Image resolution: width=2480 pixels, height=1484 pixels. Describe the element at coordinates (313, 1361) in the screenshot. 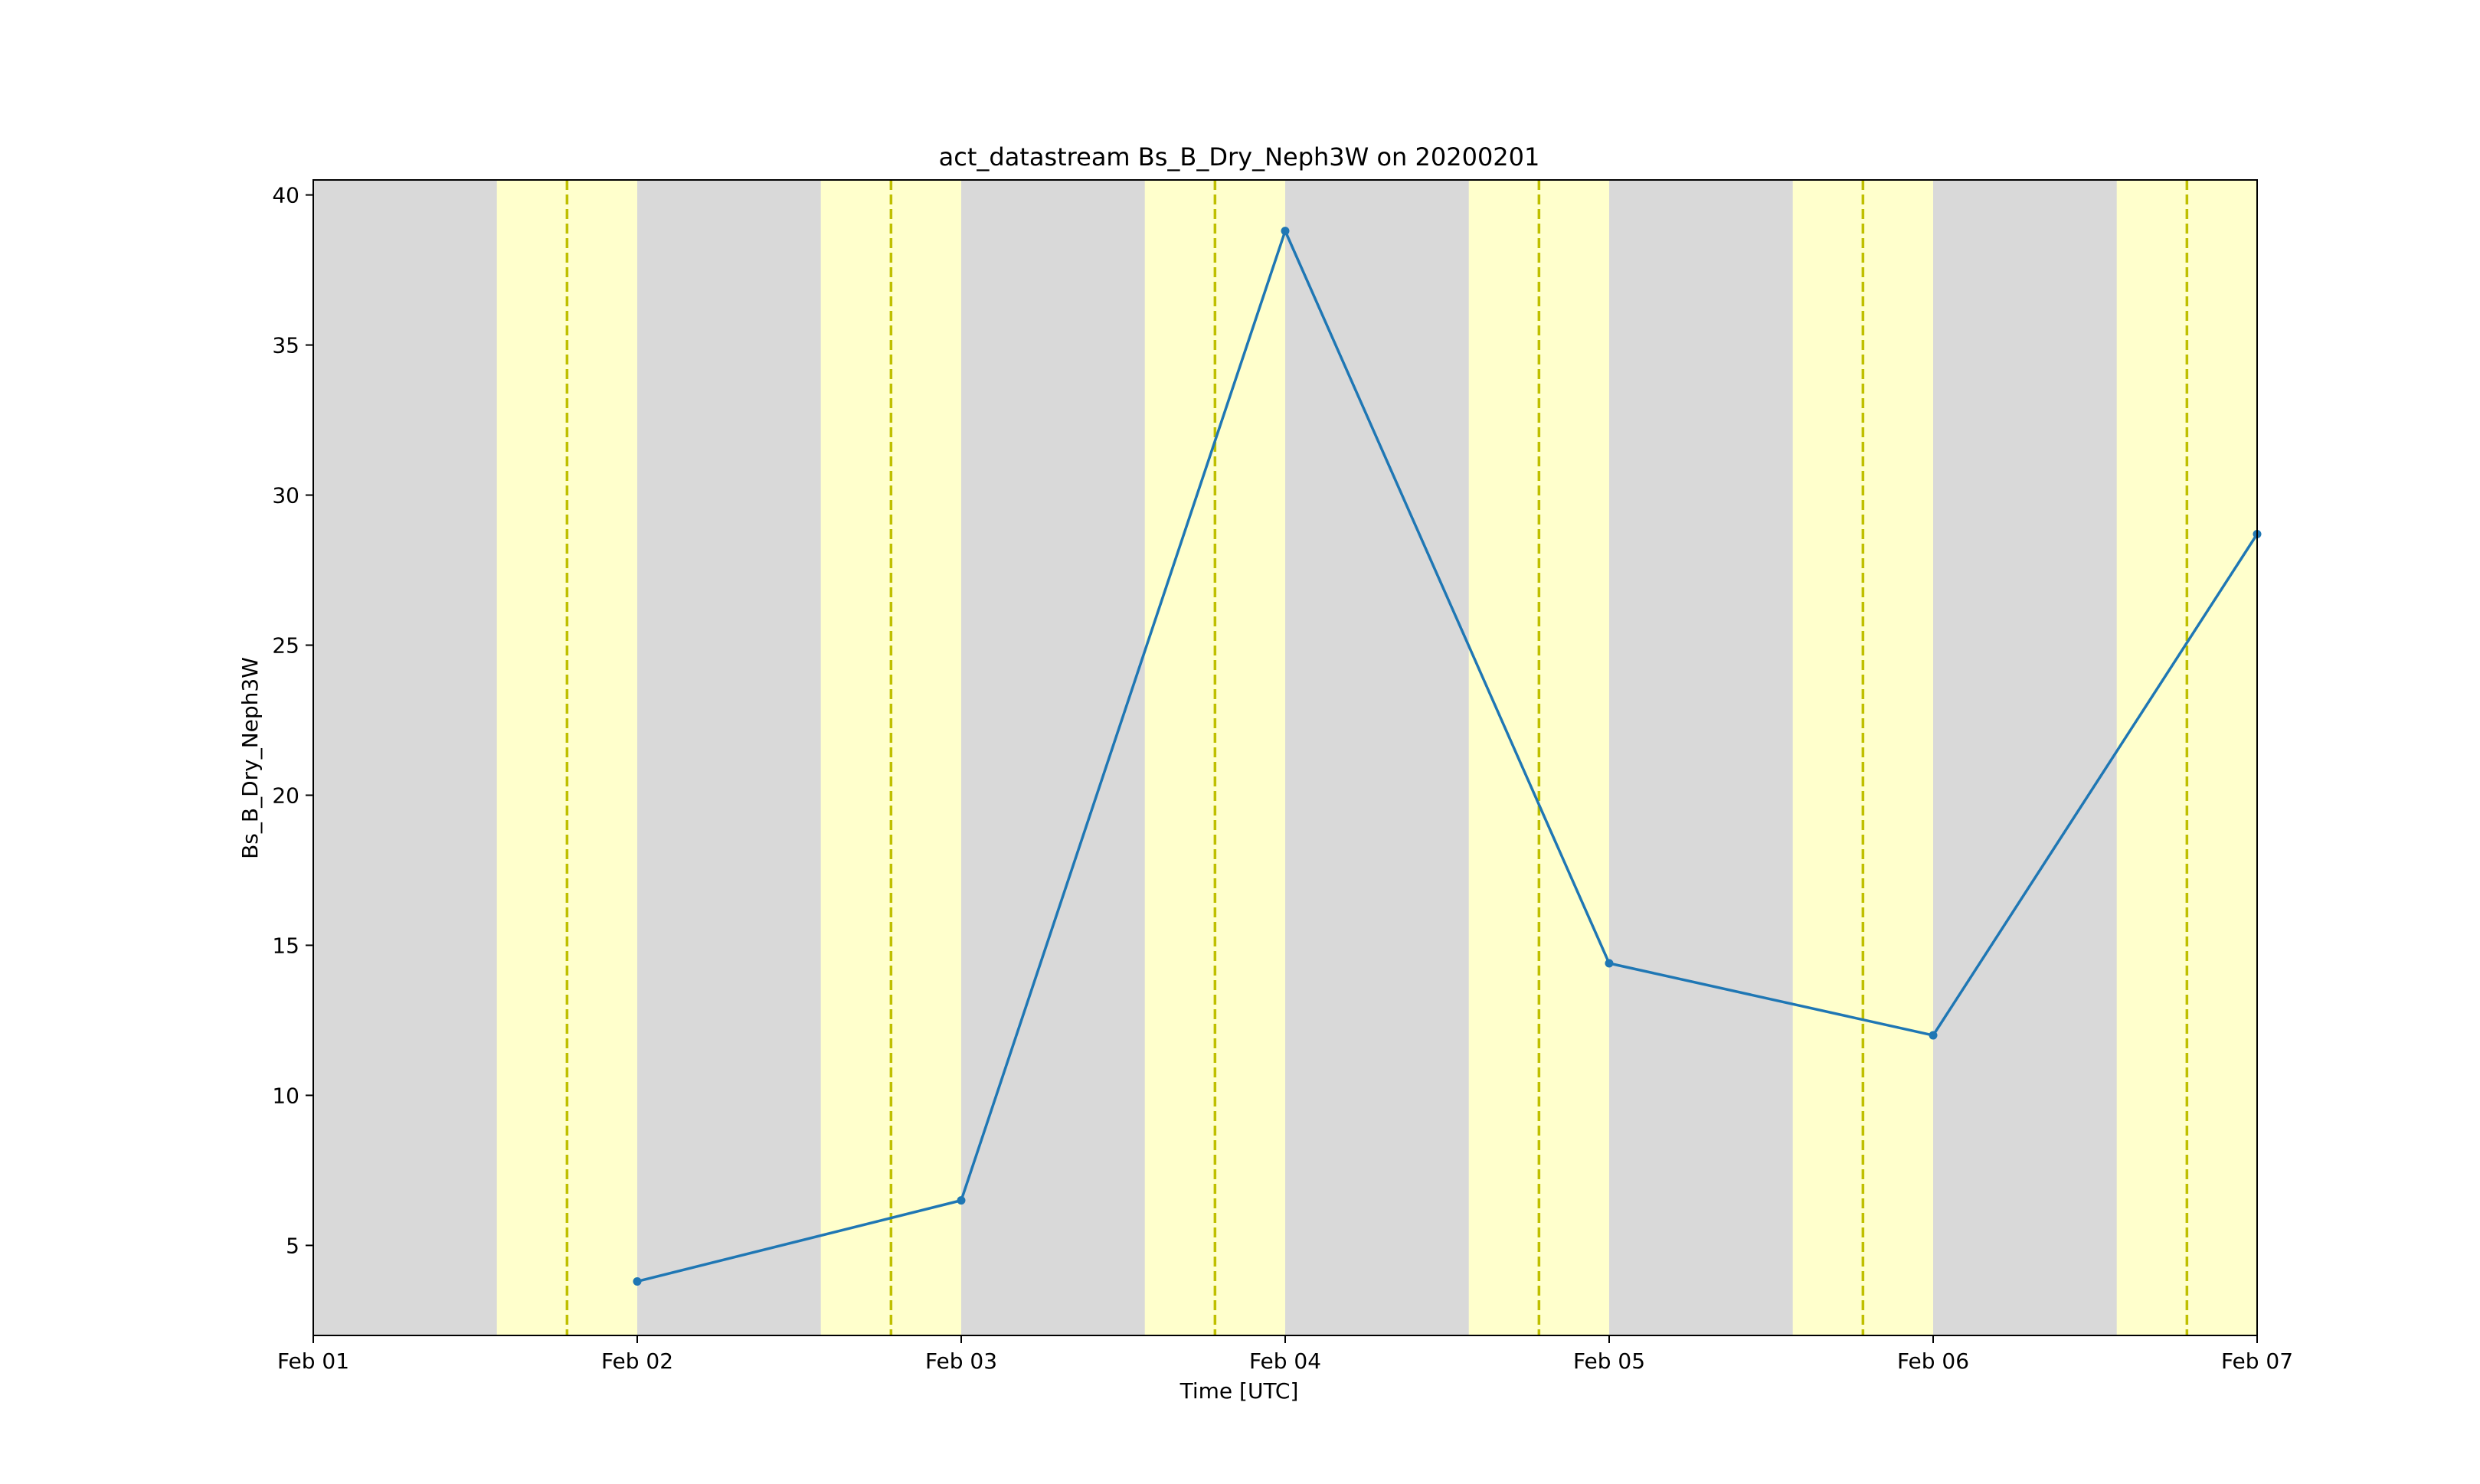

I see `x-tick-label: Feb 01` at that location.